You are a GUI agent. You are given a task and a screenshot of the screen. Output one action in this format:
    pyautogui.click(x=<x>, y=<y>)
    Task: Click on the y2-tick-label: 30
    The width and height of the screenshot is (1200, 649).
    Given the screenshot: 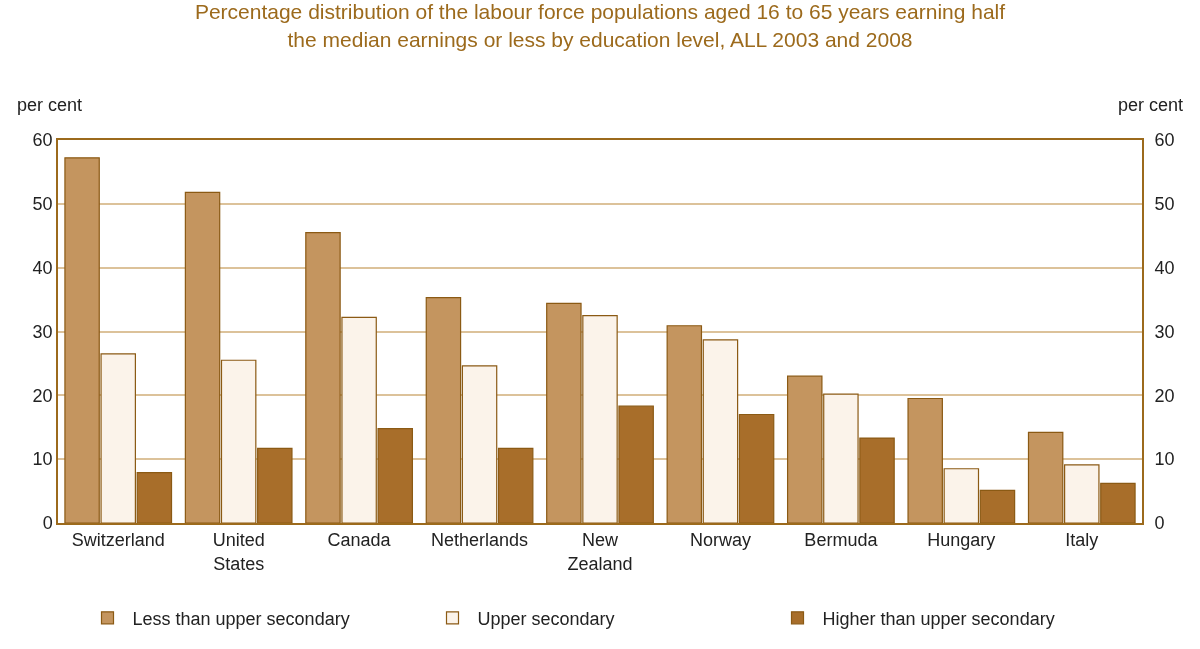 What is the action you would take?
    pyautogui.click(x=1164, y=331)
    